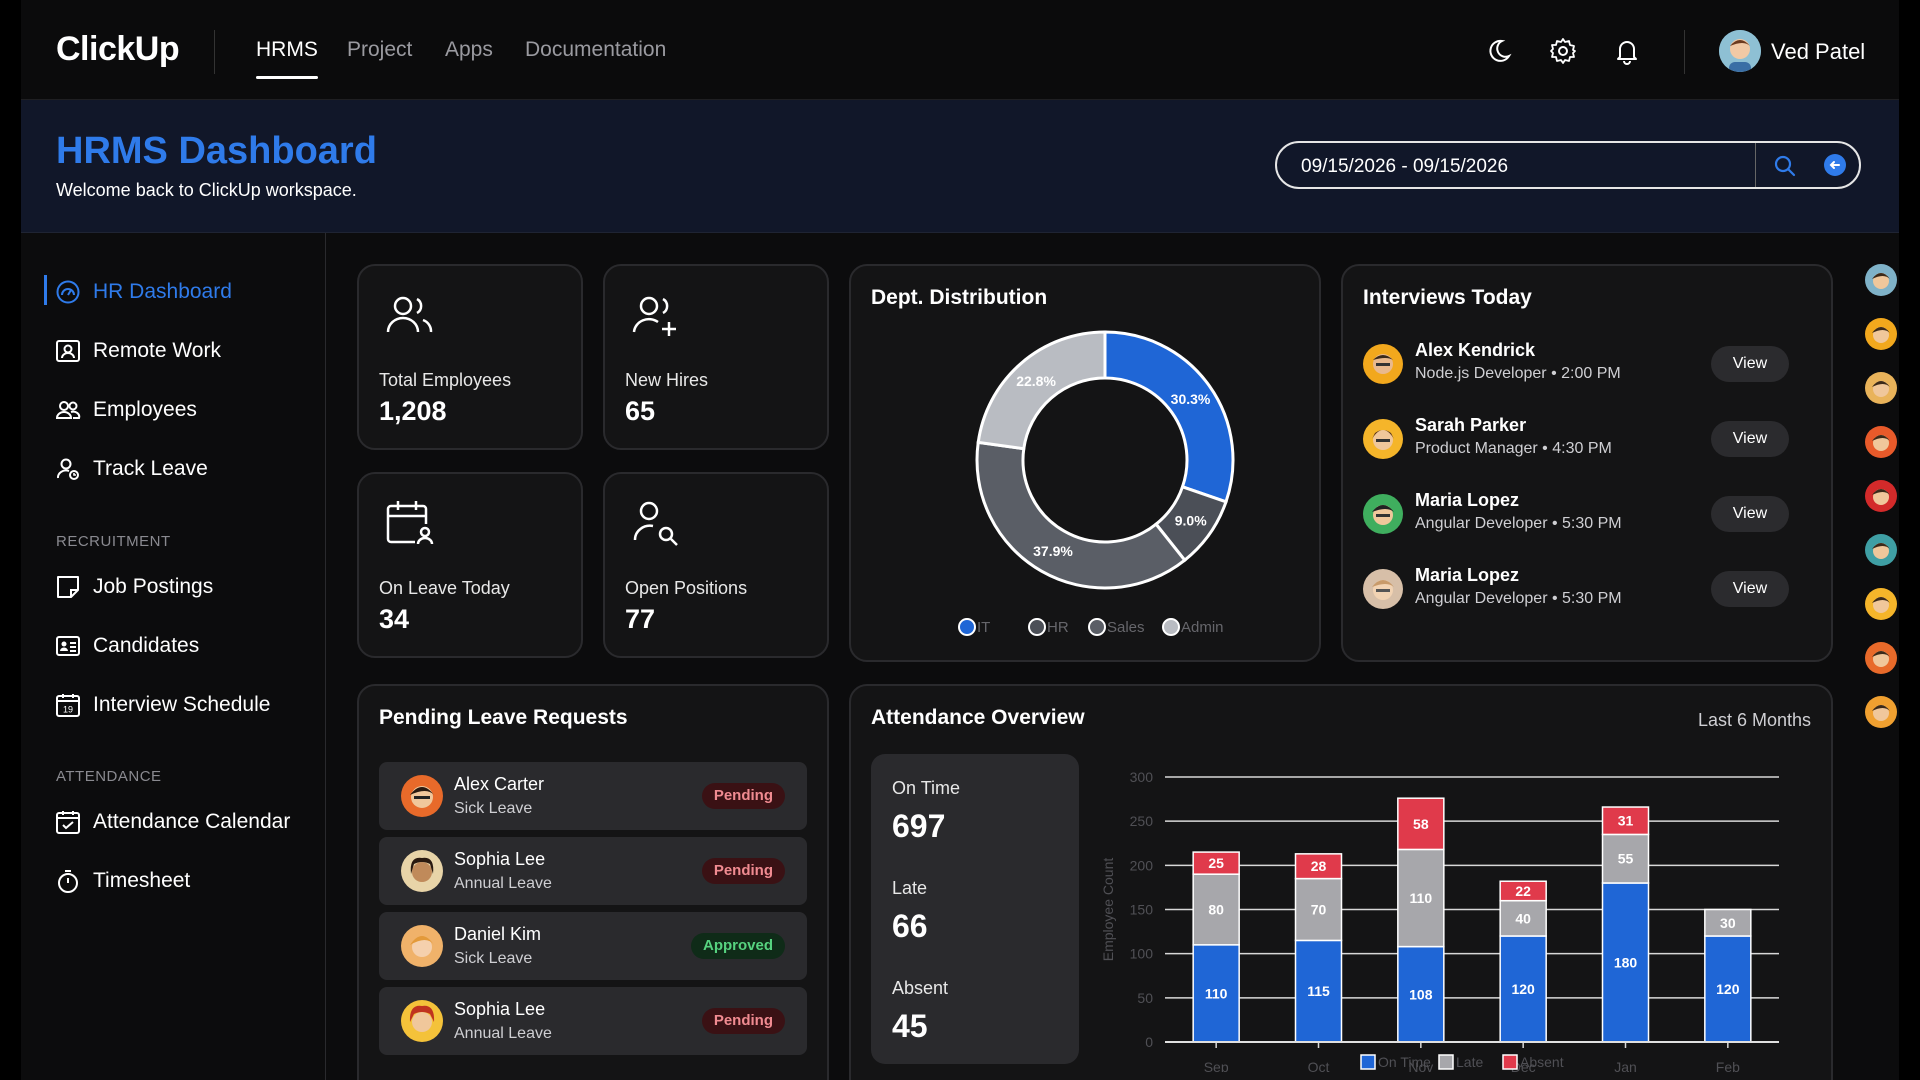 Image resolution: width=1920 pixels, height=1080 pixels. What do you see at coordinates (1471, 425) in the screenshot?
I see `candidate-name: Sarah Parker` at bounding box center [1471, 425].